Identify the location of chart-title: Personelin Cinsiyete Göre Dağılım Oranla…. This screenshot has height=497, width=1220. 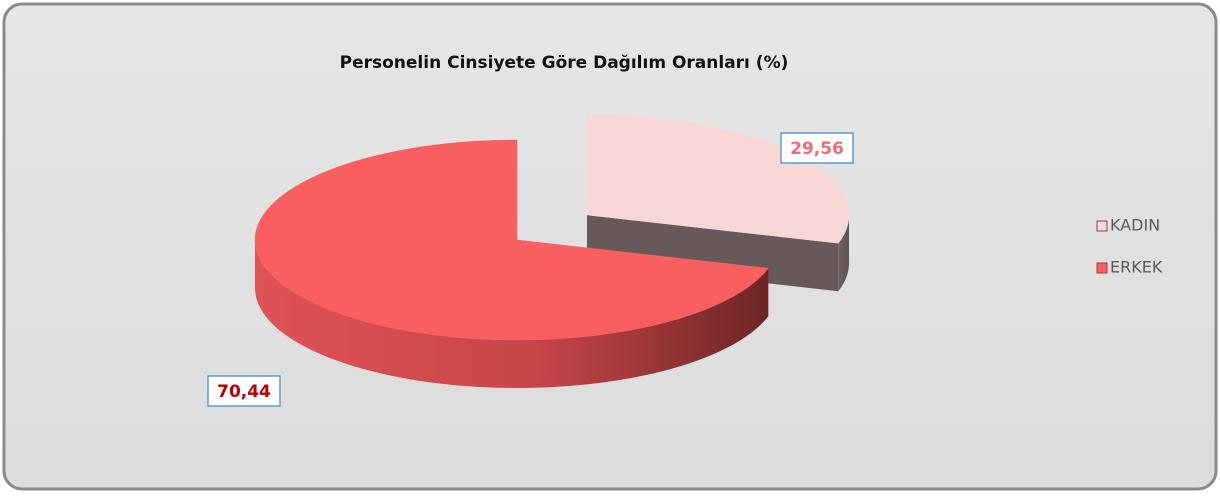
(564, 63).